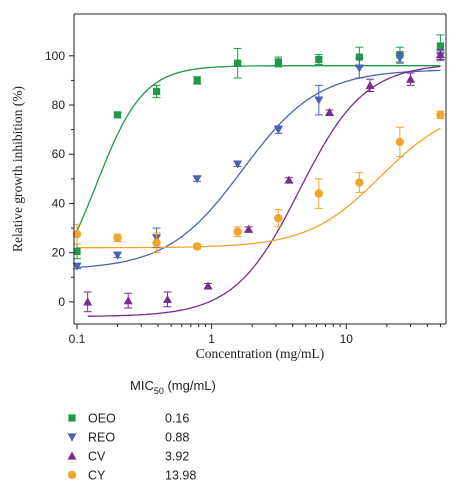  I want to click on y-tick-label: 100, so click(55, 56).